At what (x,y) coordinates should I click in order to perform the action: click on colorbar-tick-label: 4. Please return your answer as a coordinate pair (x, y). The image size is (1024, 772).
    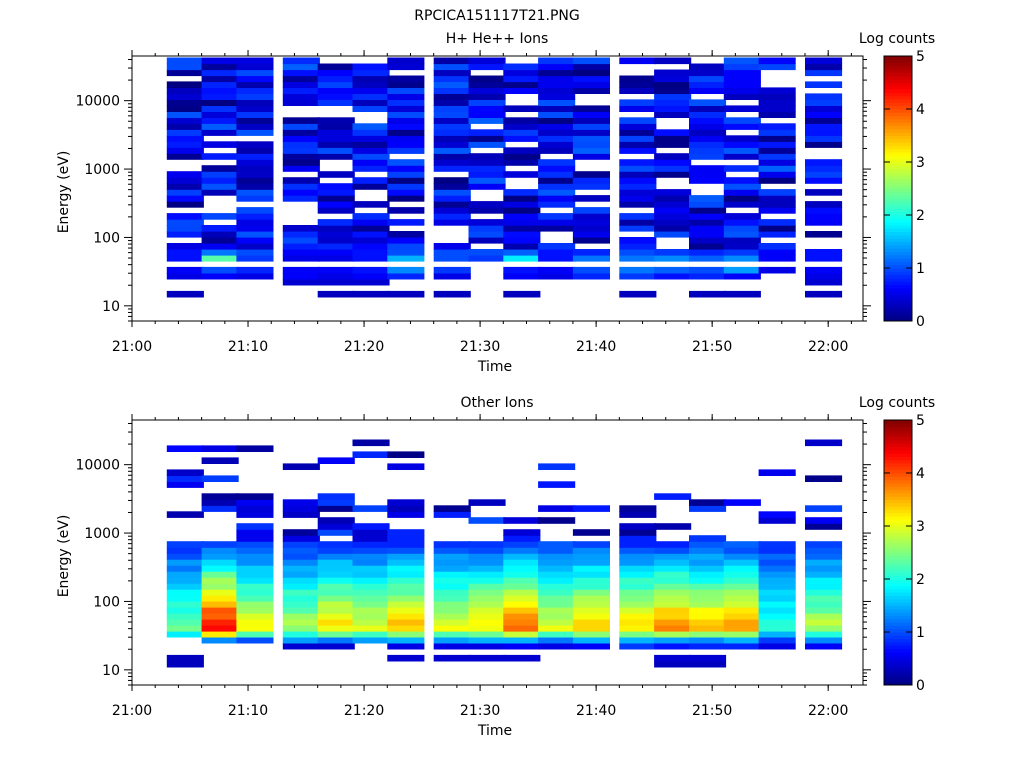
    Looking at the image, I should click on (920, 474).